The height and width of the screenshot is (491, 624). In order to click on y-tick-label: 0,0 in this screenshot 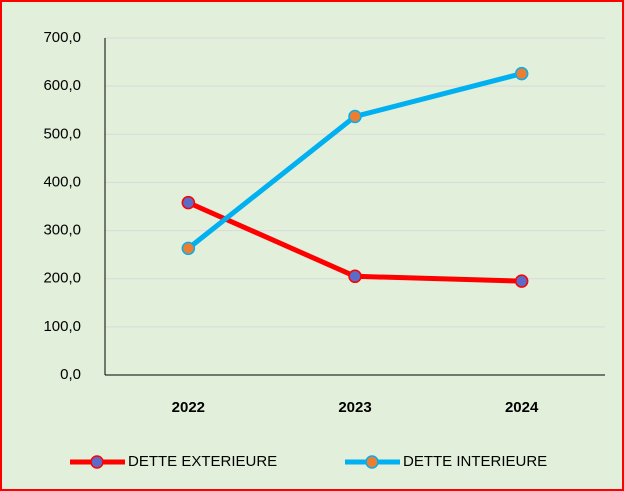, I will do `click(70, 374)`.